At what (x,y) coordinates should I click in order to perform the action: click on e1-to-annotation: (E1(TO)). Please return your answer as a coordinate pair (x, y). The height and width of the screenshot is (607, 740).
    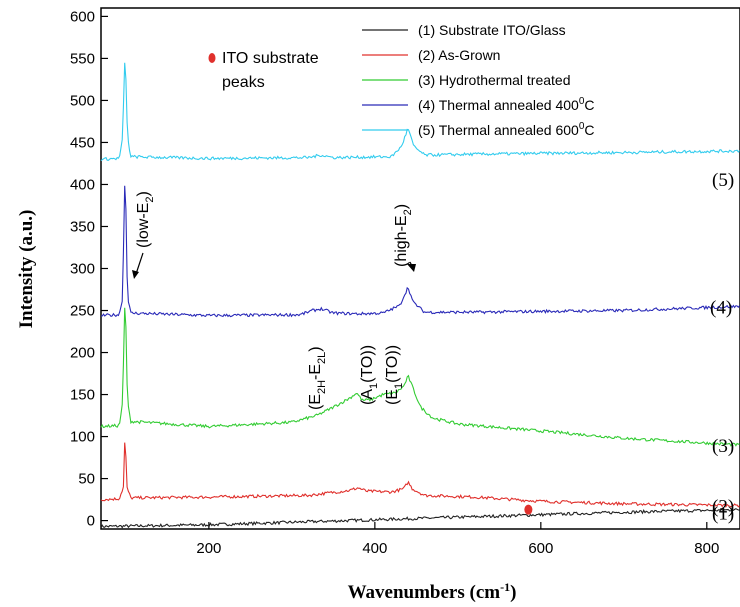
    Looking at the image, I should click on (394, 375).